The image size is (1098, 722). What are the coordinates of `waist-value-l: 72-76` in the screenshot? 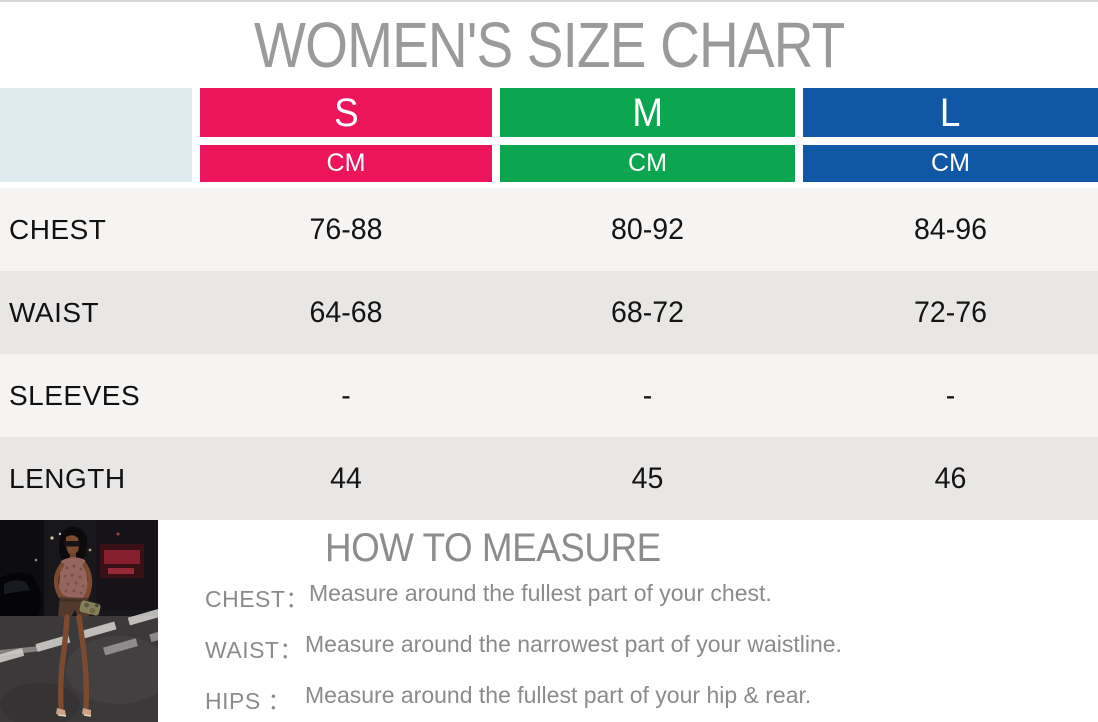 It's located at (950, 312).